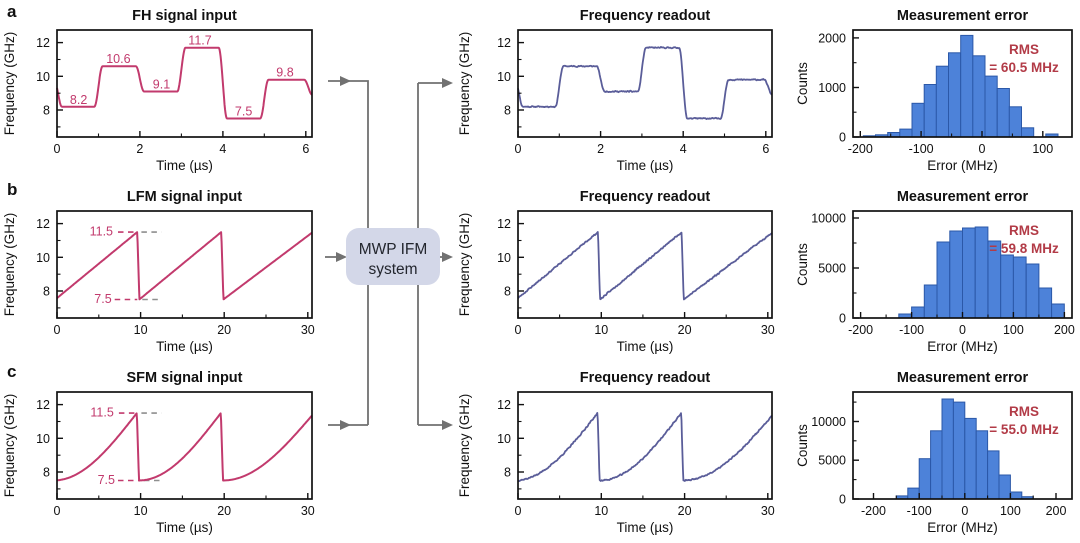  I want to click on input-bus-line-top, so click(348, 154).